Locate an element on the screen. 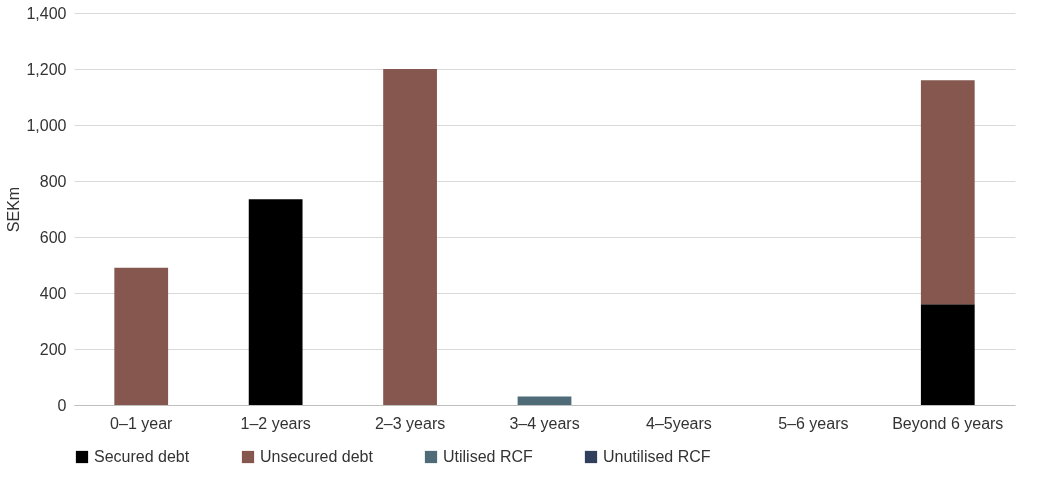 This screenshot has width=1047, height=489. x-tick-label: Beyond 6 years is located at coordinates (948, 423).